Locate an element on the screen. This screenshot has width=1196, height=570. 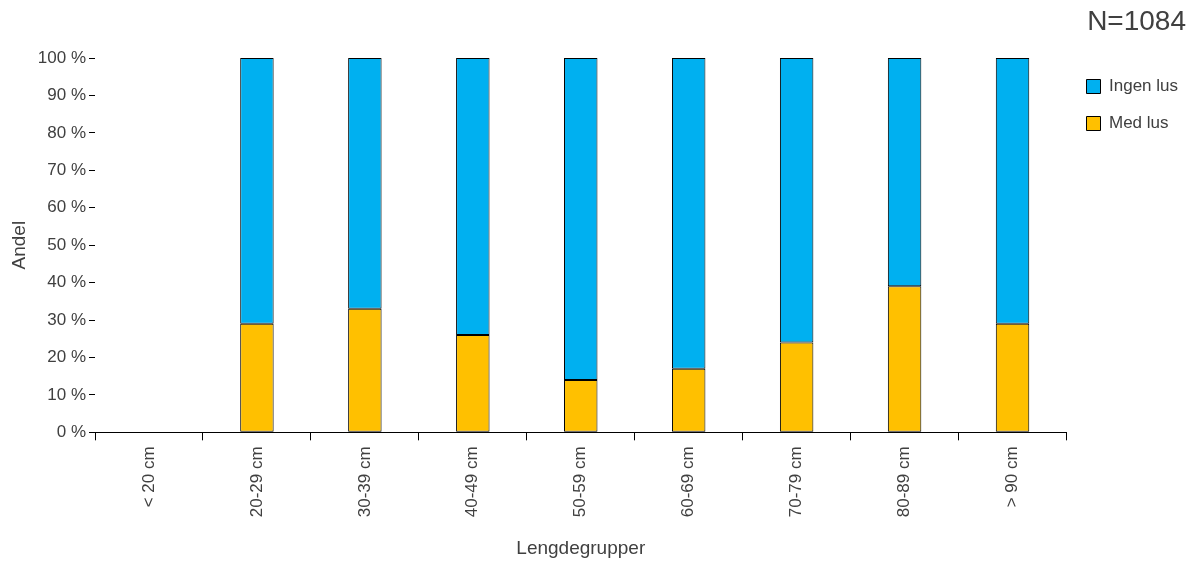
y-tick-label: 70 % is located at coordinates (66, 169).